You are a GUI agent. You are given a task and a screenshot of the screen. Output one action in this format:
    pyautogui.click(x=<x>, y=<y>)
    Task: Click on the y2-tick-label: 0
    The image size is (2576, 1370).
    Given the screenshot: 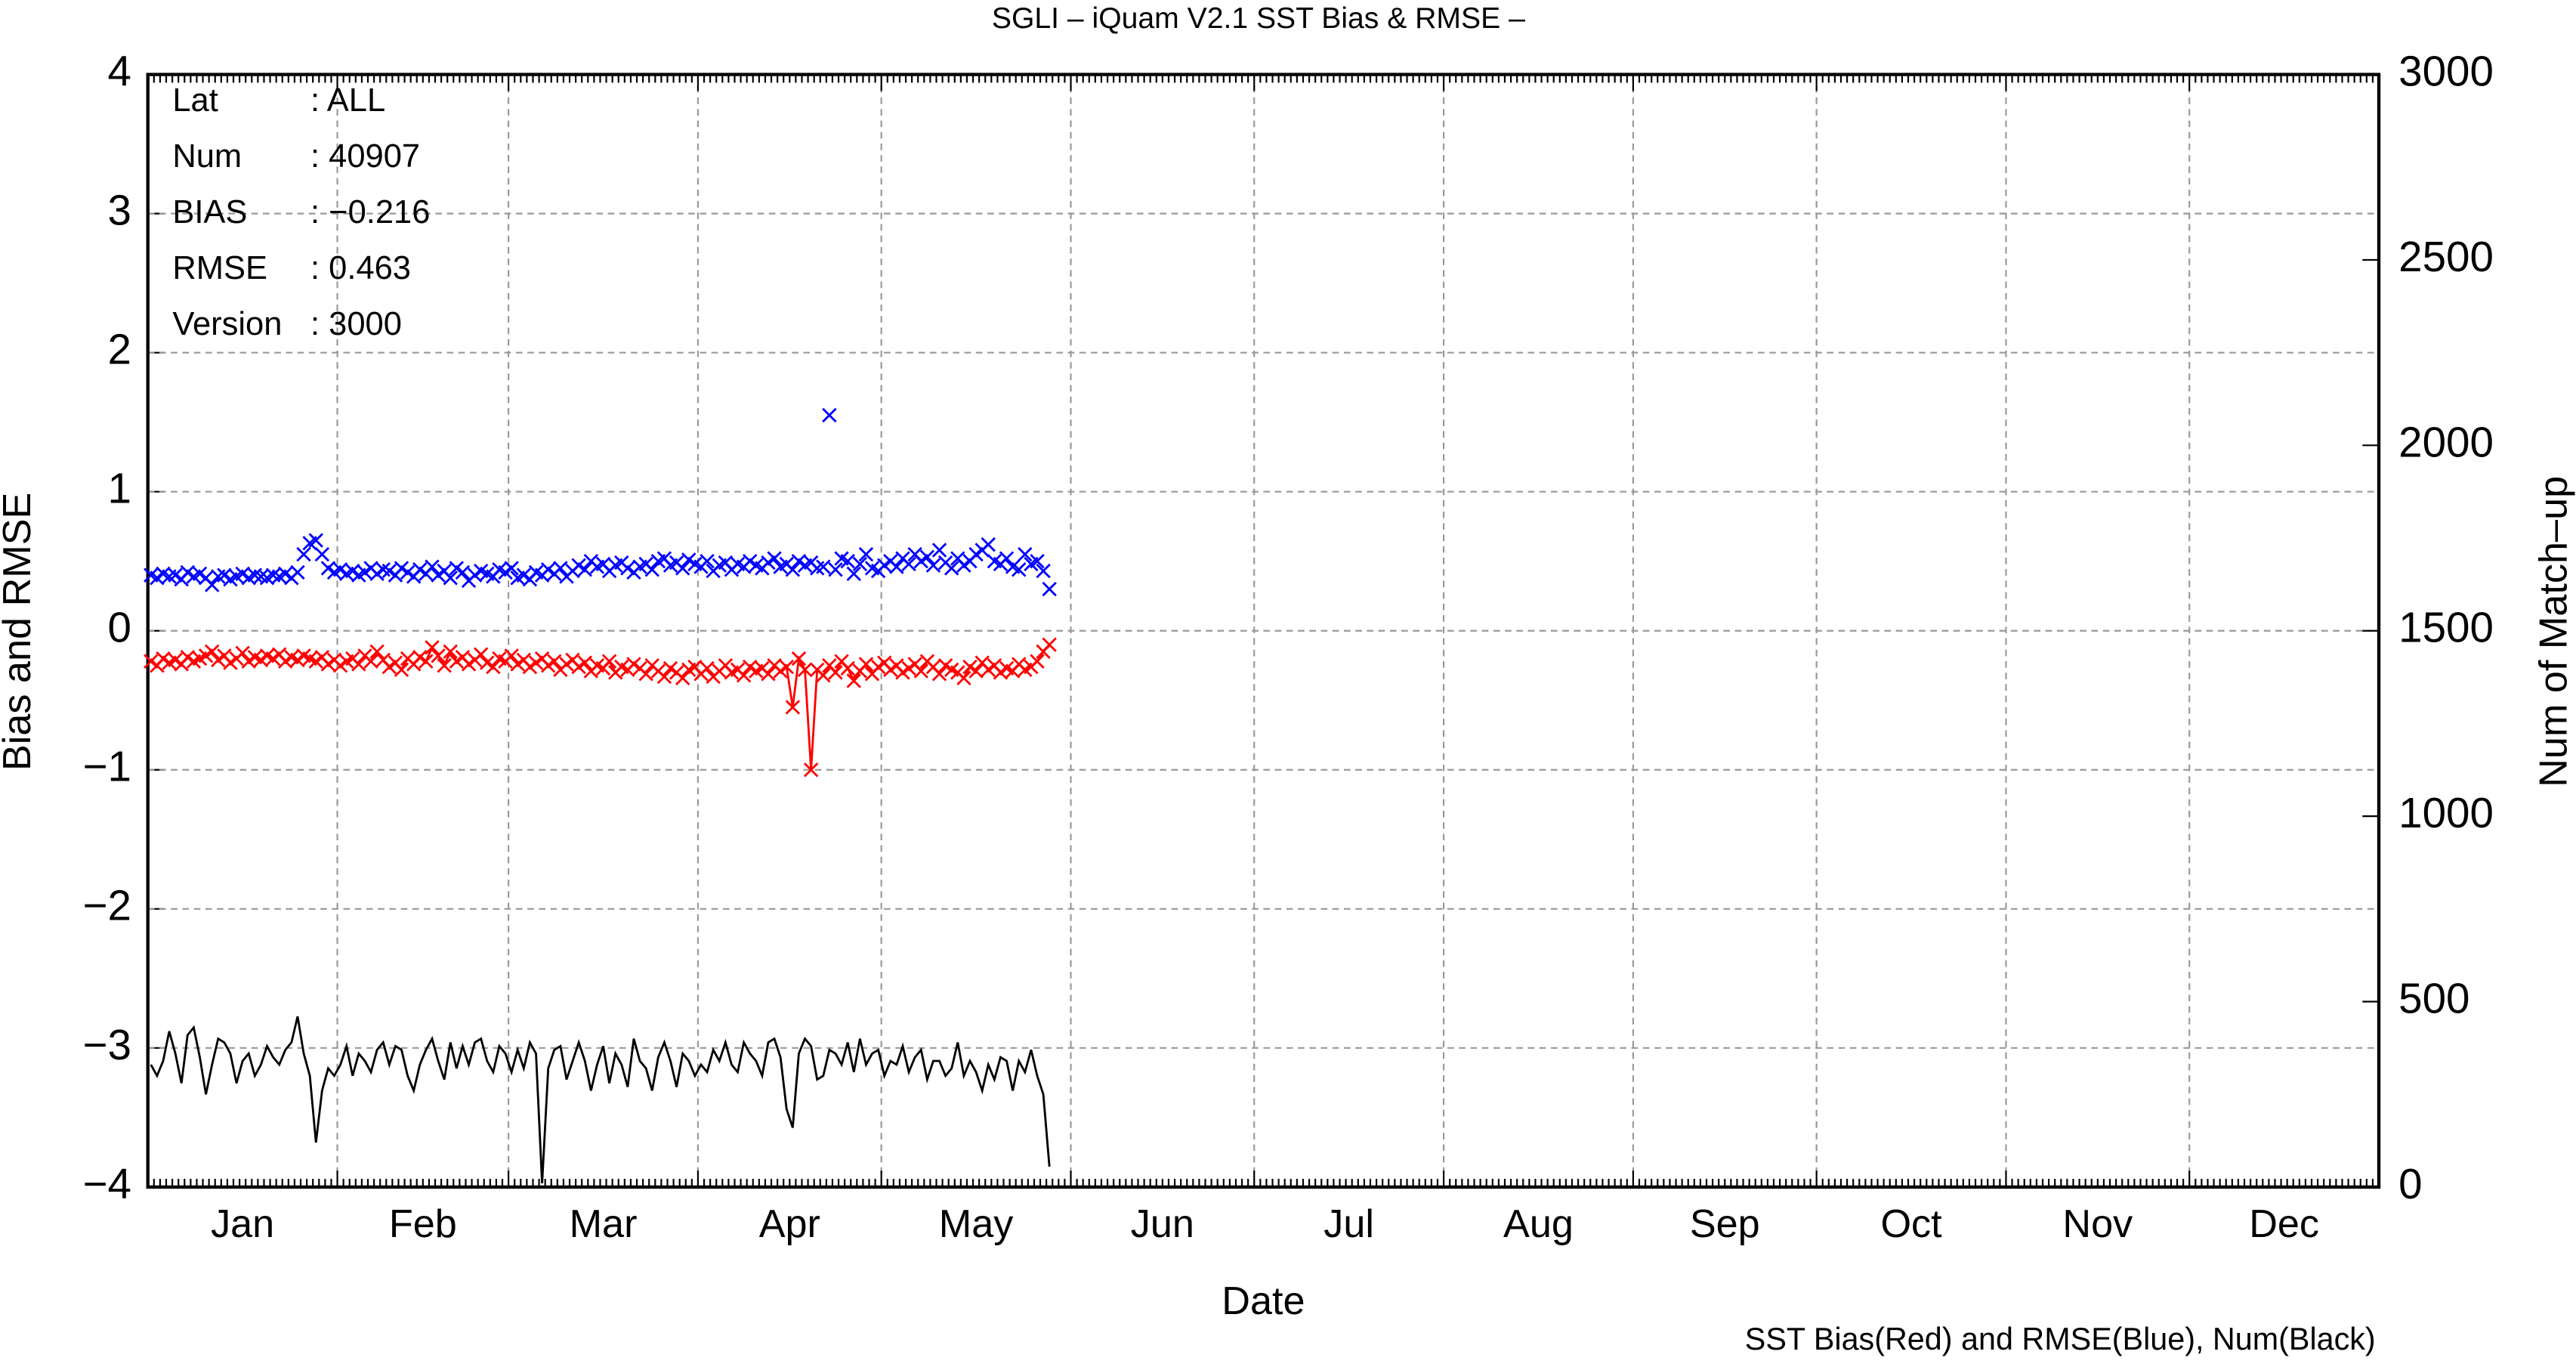 What is the action you would take?
    pyautogui.click(x=2410, y=1184)
    